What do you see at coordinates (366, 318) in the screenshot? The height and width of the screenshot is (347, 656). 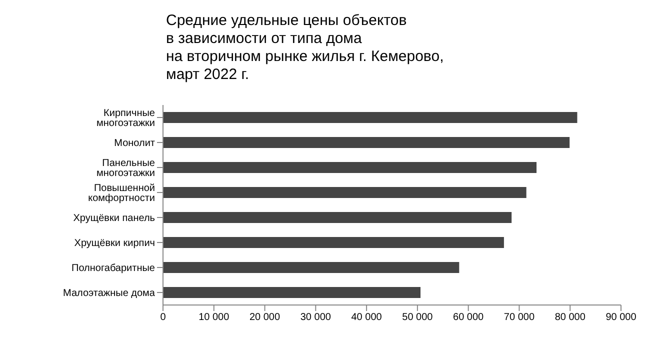 I see `x-tick-label: 40 000` at bounding box center [366, 318].